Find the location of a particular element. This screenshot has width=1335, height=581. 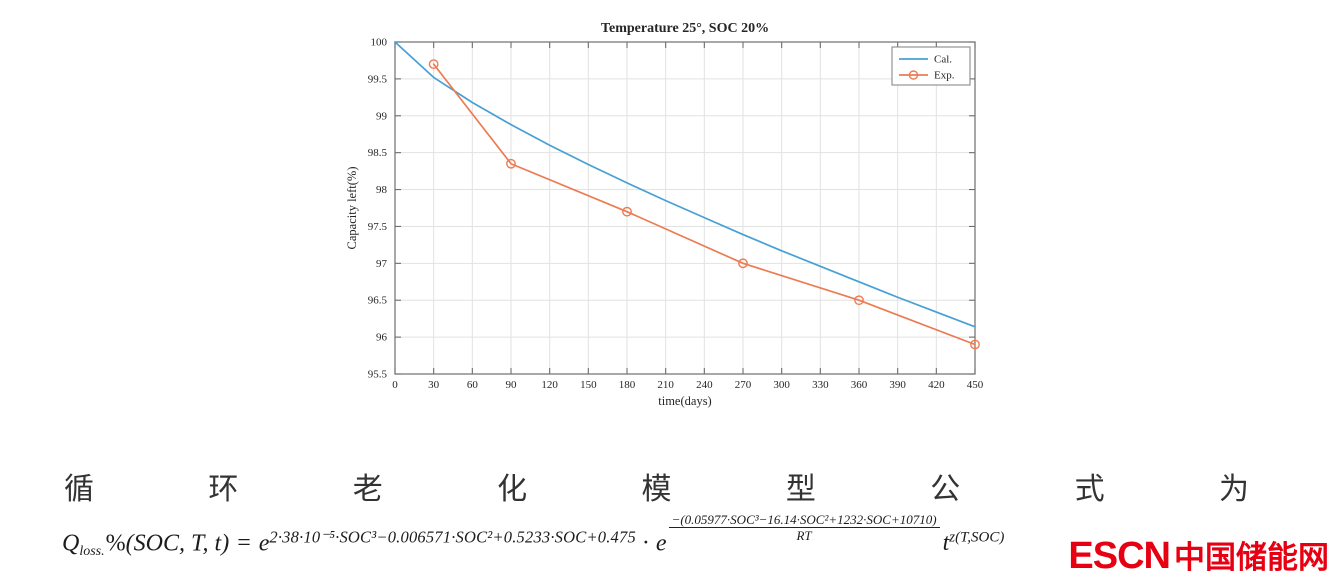

caption-char: 老 is located at coordinates (367, 489).